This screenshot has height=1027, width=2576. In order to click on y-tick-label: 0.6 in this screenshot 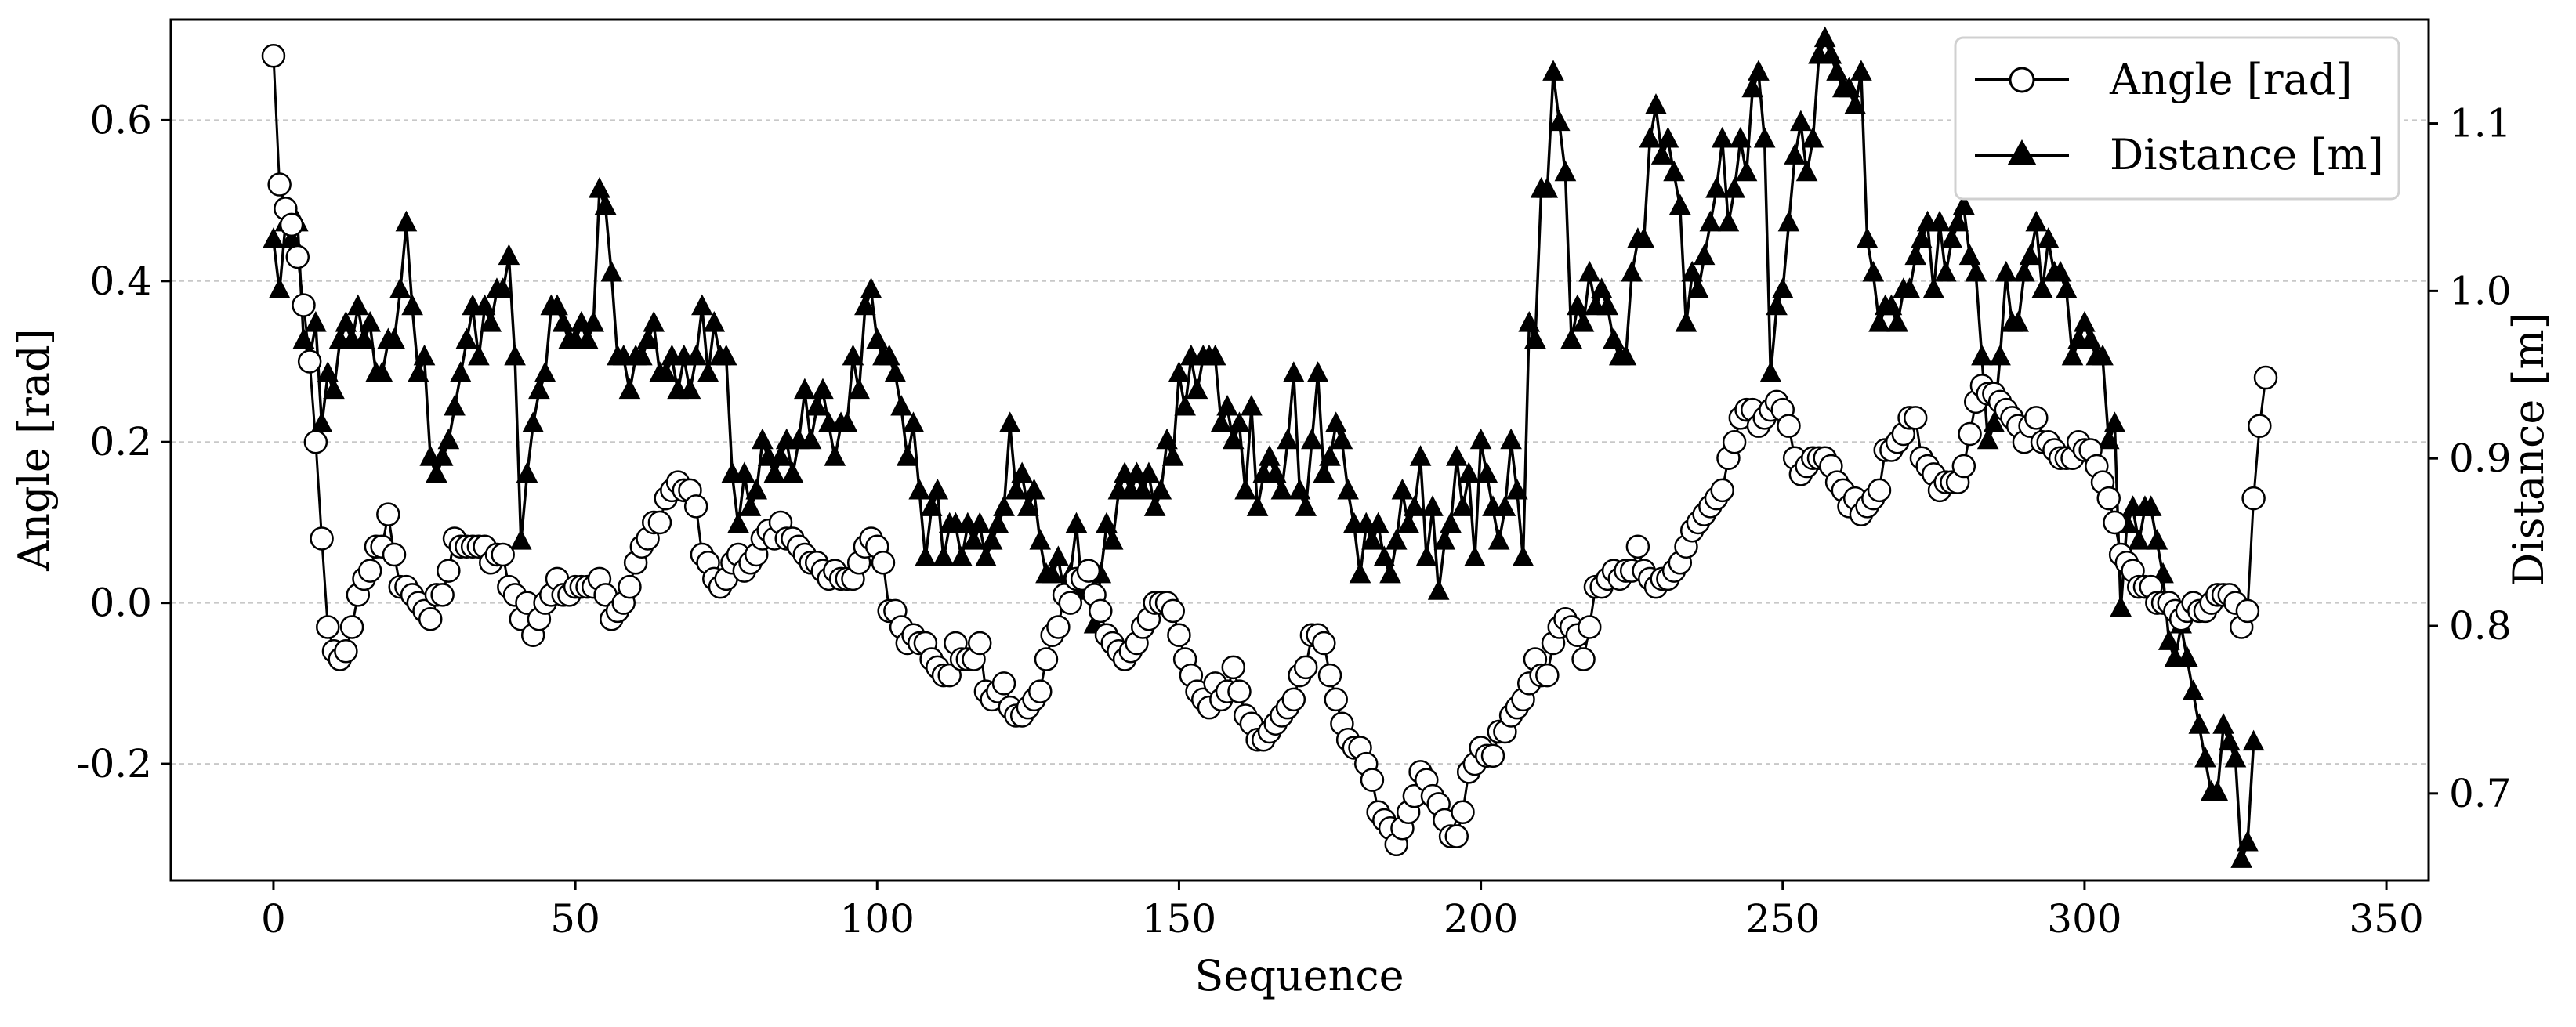, I will do `click(120, 120)`.